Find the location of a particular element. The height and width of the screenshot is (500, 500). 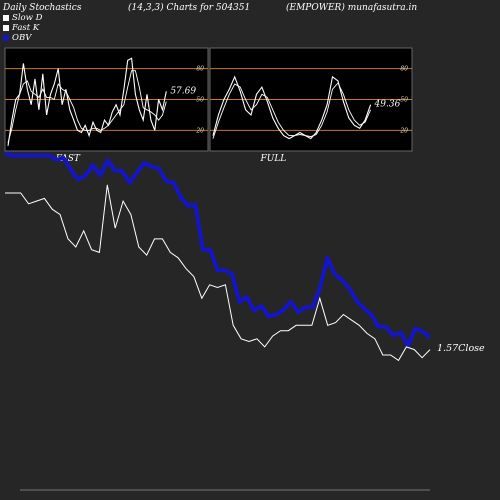

fast-last-value-label: 57.69 is located at coordinates (183, 91).